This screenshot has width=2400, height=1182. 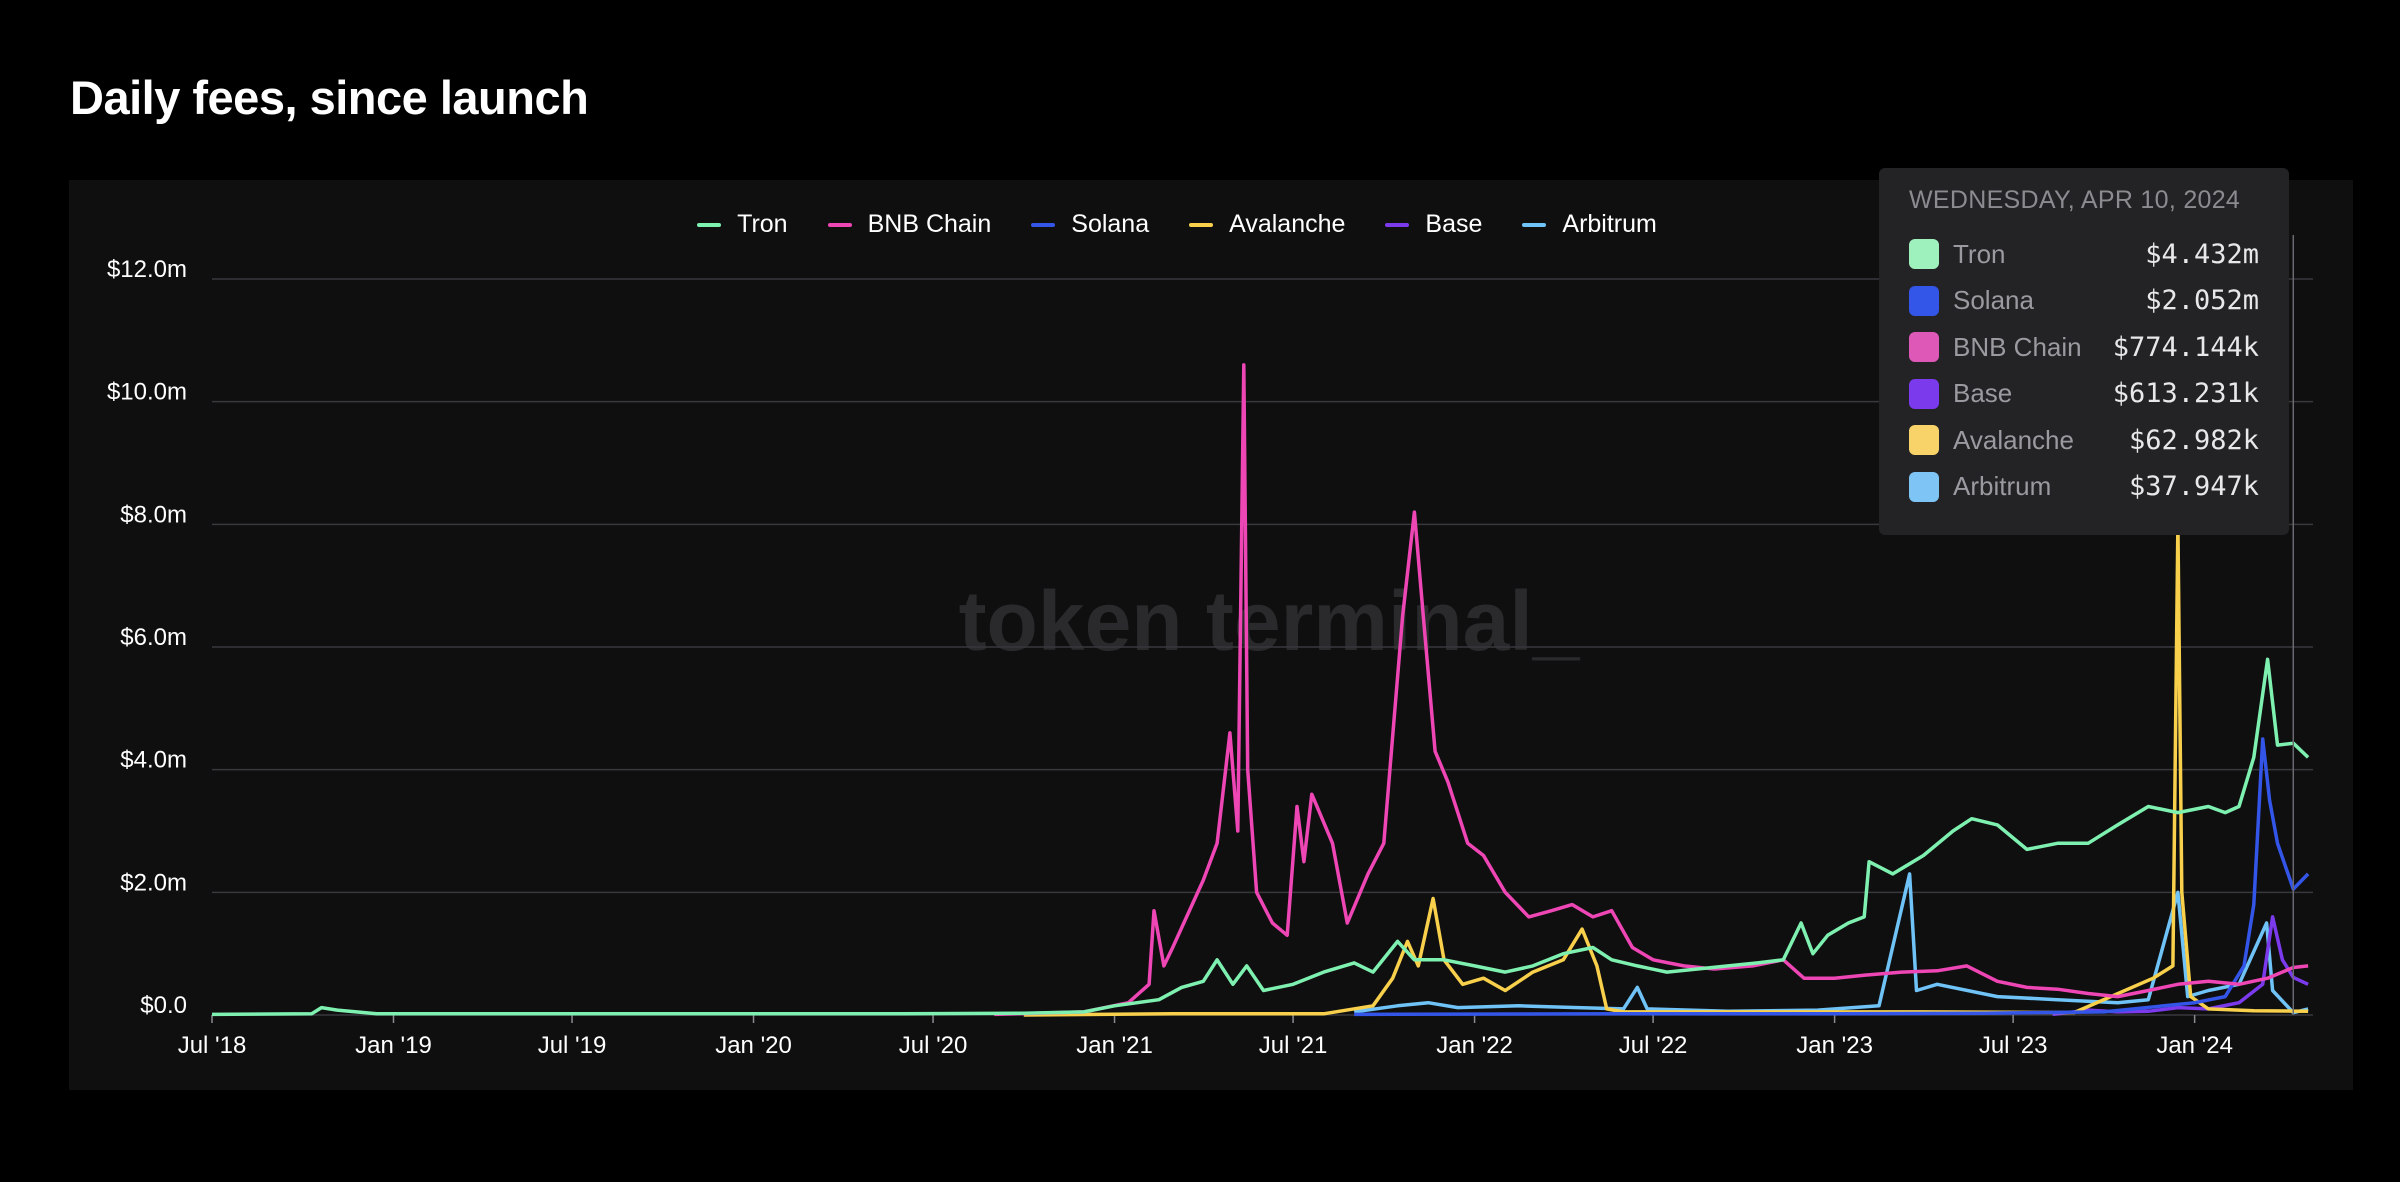 I want to click on tooltip-series-value: $62.982k, so click(x=2193, y=440).